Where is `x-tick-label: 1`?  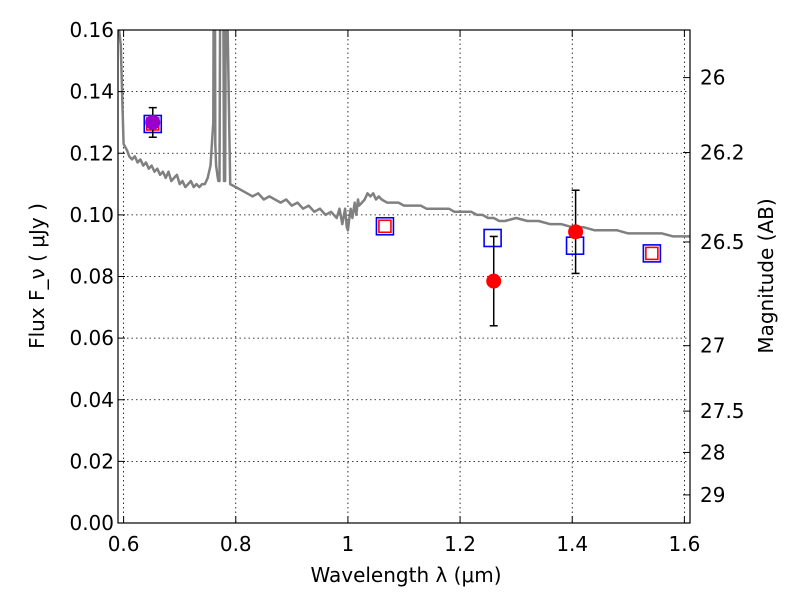 x-tick-label: 1 is located at coordinates (348, 544).